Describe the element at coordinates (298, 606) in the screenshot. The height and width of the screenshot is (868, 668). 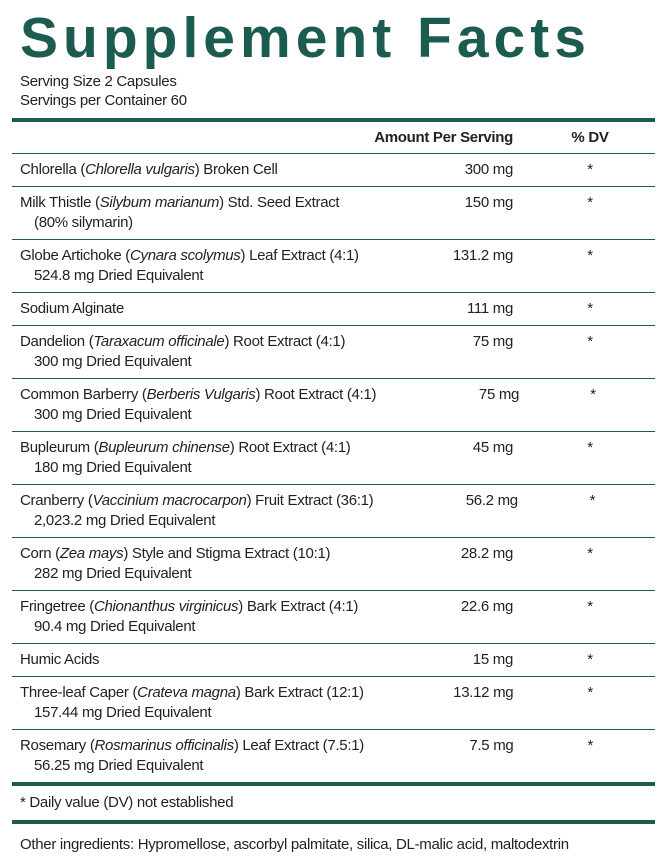
I see `name-rest: ) Bark Extract (4:1)` at that location.